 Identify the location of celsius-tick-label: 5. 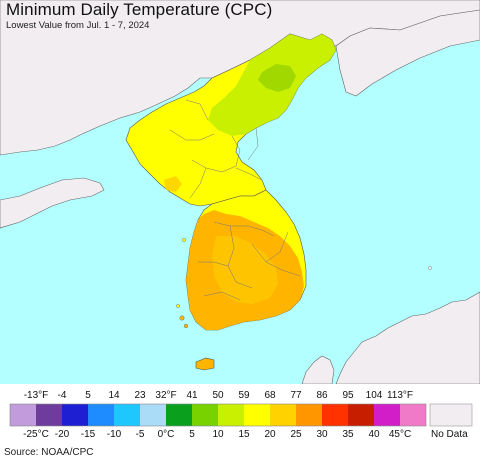
(192, 434).